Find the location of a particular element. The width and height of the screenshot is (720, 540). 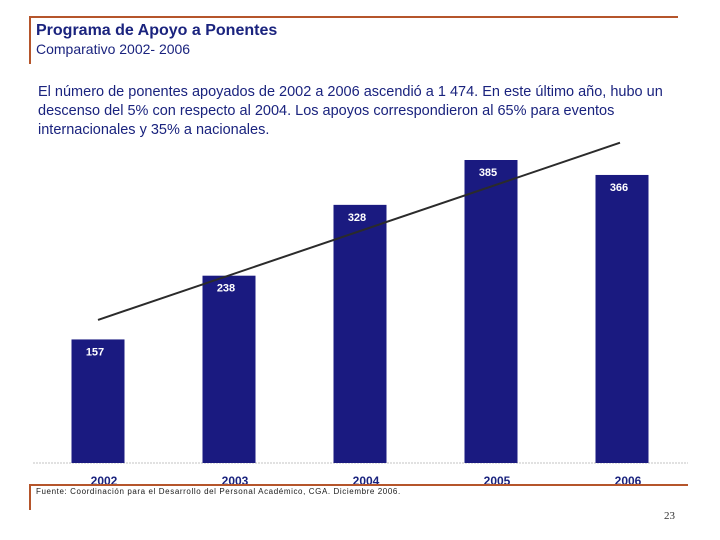

bar-value-label: 238 is located at coordinates (226, 289).